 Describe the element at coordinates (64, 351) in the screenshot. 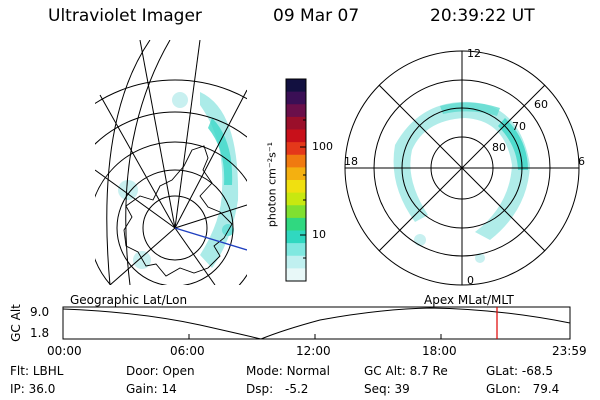

I see `timeline-xtick-0: 00:00` at that location.